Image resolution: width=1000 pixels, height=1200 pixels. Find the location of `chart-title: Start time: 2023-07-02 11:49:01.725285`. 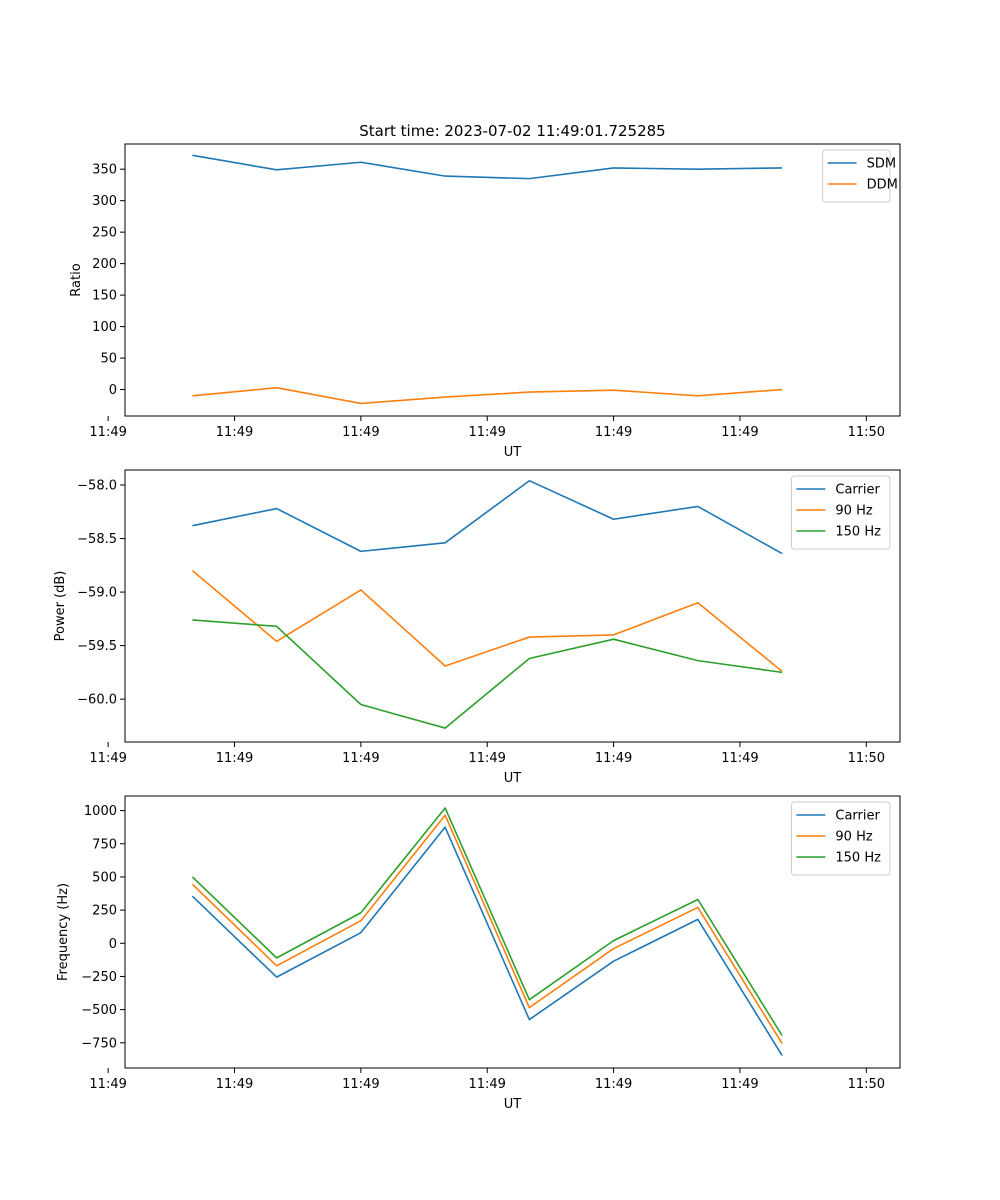

chart-title: Start time: 2023-07-02 11:49:01.725285 is located at coordinates (512, 131).